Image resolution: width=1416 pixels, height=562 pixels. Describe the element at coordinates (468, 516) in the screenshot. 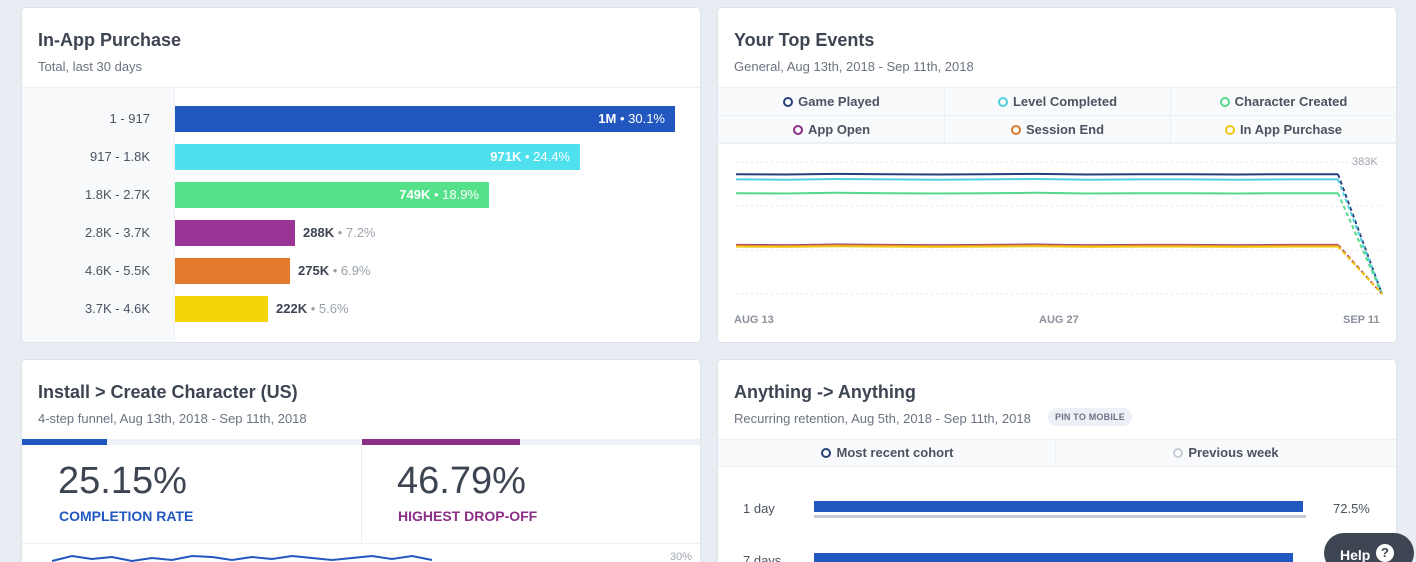

I see `drop-off-label: HIGHEST DROP-OFF` at that location.